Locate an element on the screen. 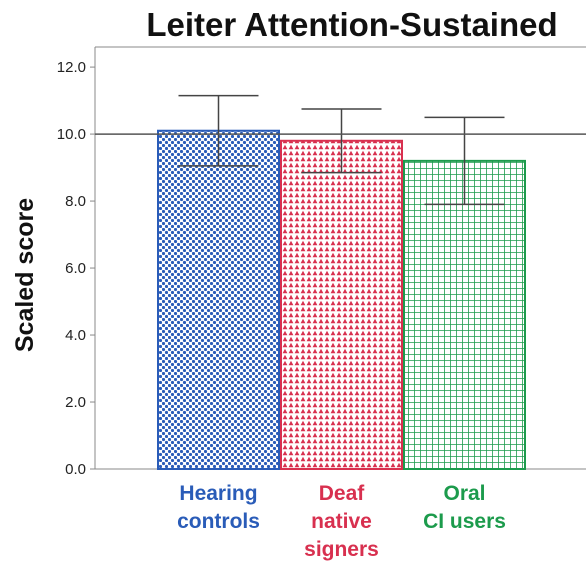  x-tick-label: Oral CI users is located at coordinates (464, 507).